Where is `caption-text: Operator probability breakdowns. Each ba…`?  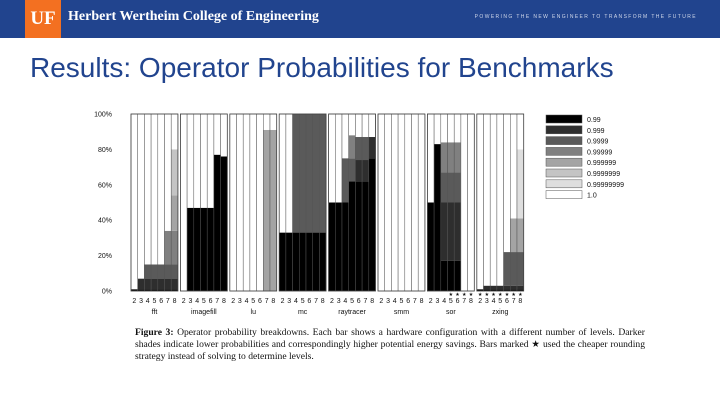
caption-text: Operator probability breakdowns. Each ba… is located at coordinates (390, 344).